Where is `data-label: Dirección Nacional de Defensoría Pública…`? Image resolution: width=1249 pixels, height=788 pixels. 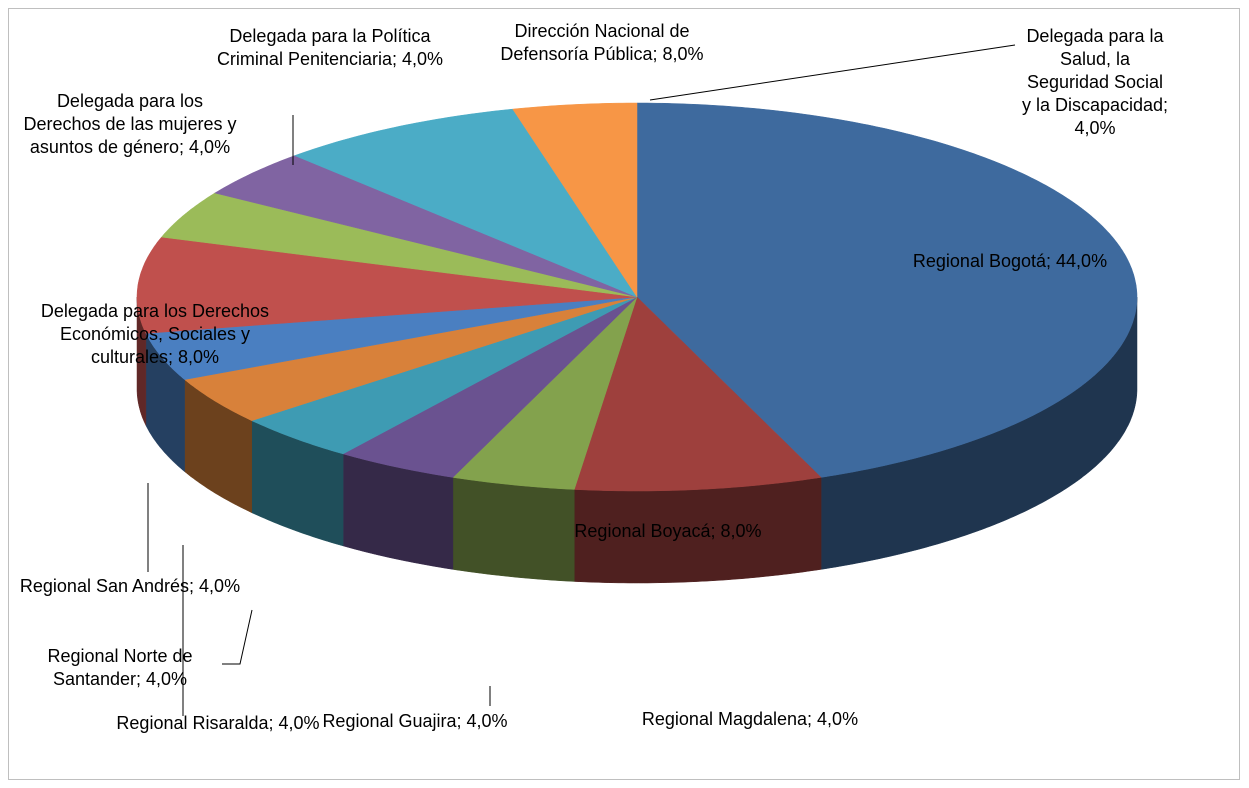
data-label: Dirección Nacional de Defensoría Pública… is located at coordinates (602, 43).